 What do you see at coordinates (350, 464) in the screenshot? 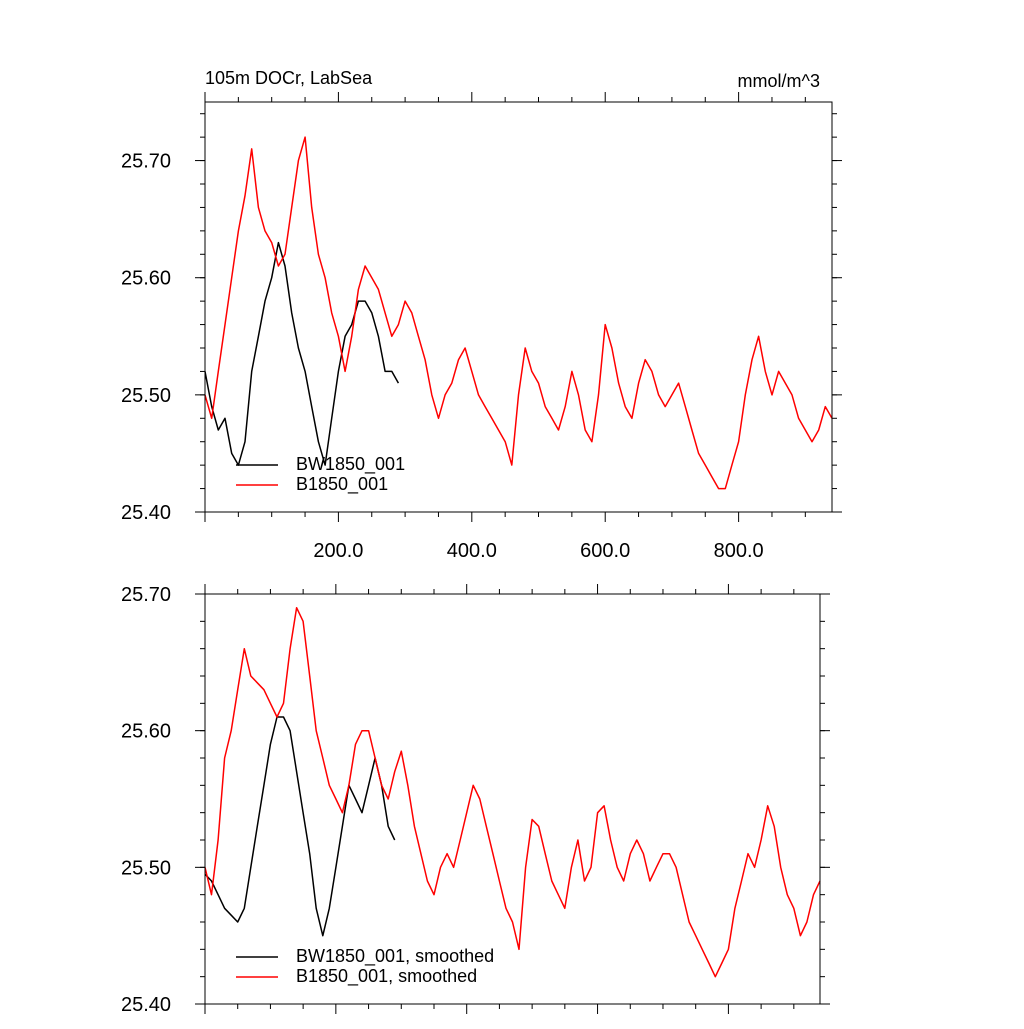
I see `legend-label-1: BW1850_001` at bounding box center [350, 464].